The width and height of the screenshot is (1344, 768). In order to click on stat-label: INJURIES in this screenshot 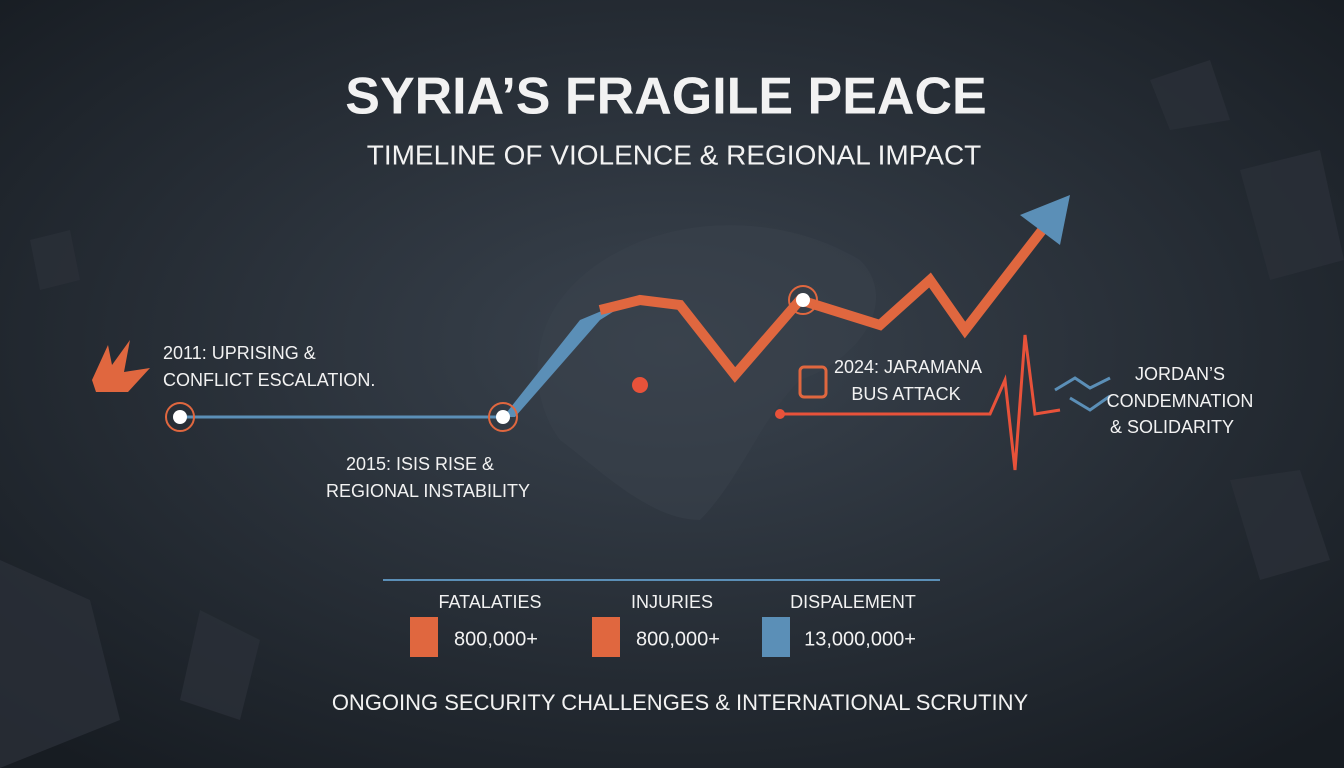, I will do `click(672, 602)`.